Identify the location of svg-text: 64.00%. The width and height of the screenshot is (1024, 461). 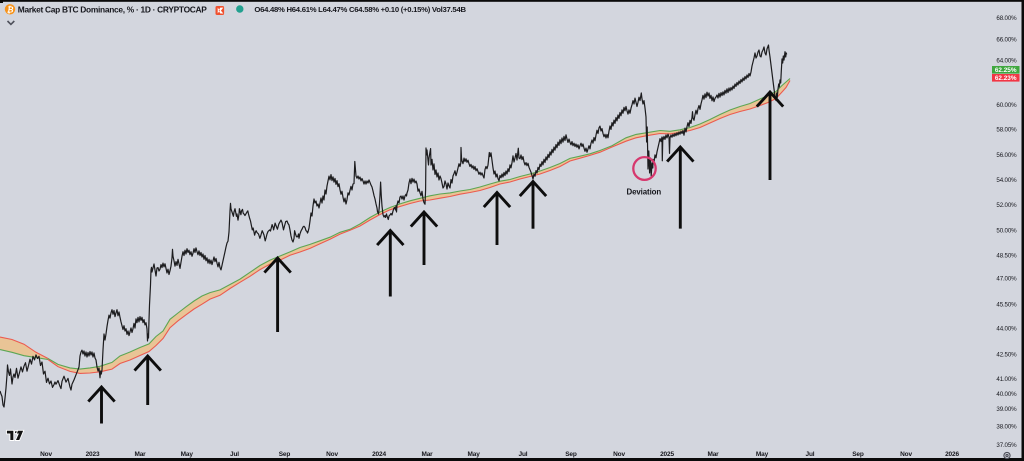
(1006, 60).